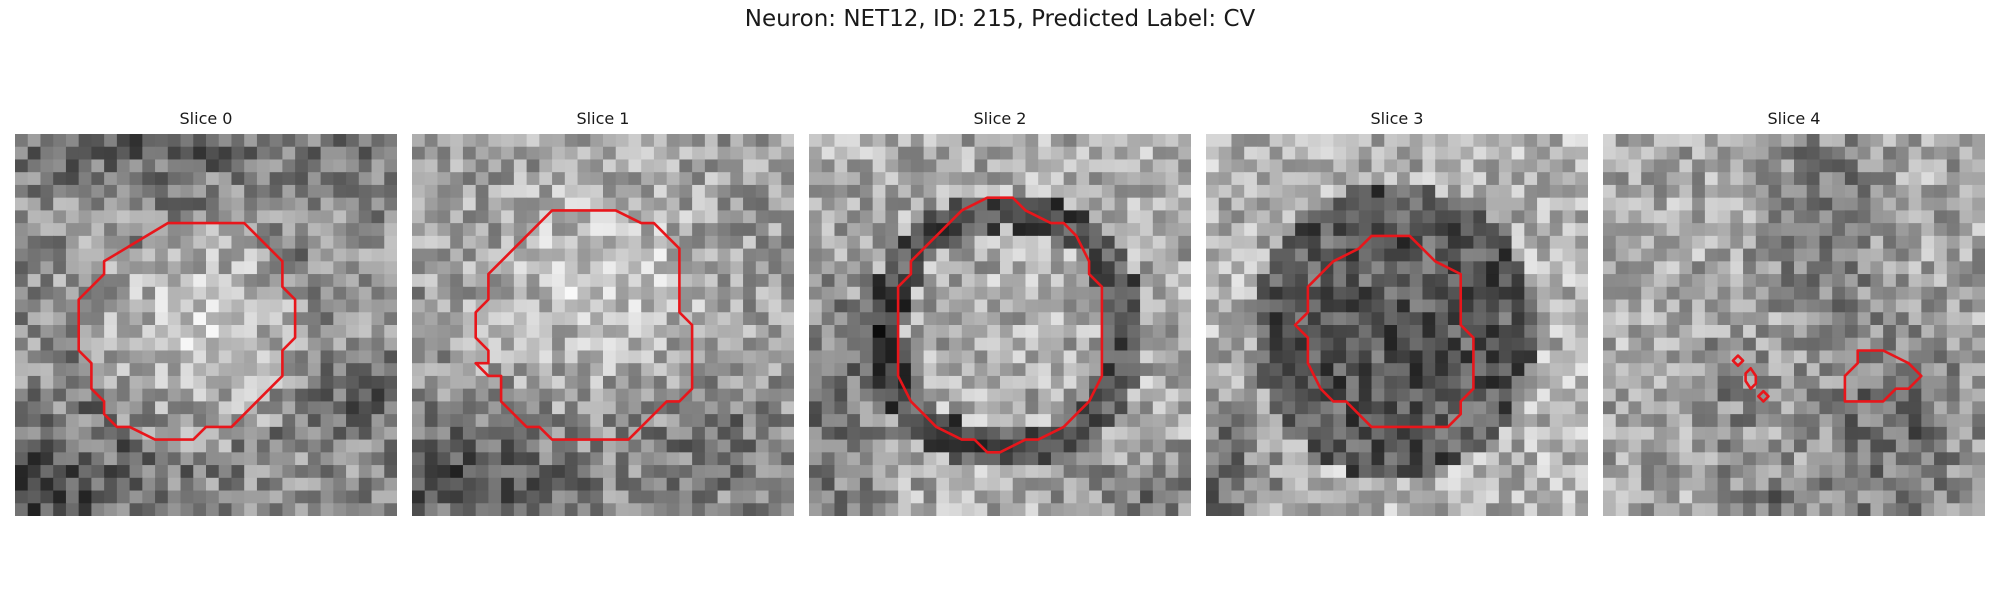 The image size is (2000, 600). Describe the element at coordinates (206, 118) in the screenshot. I see `slice-title: Slice 0` at that location.